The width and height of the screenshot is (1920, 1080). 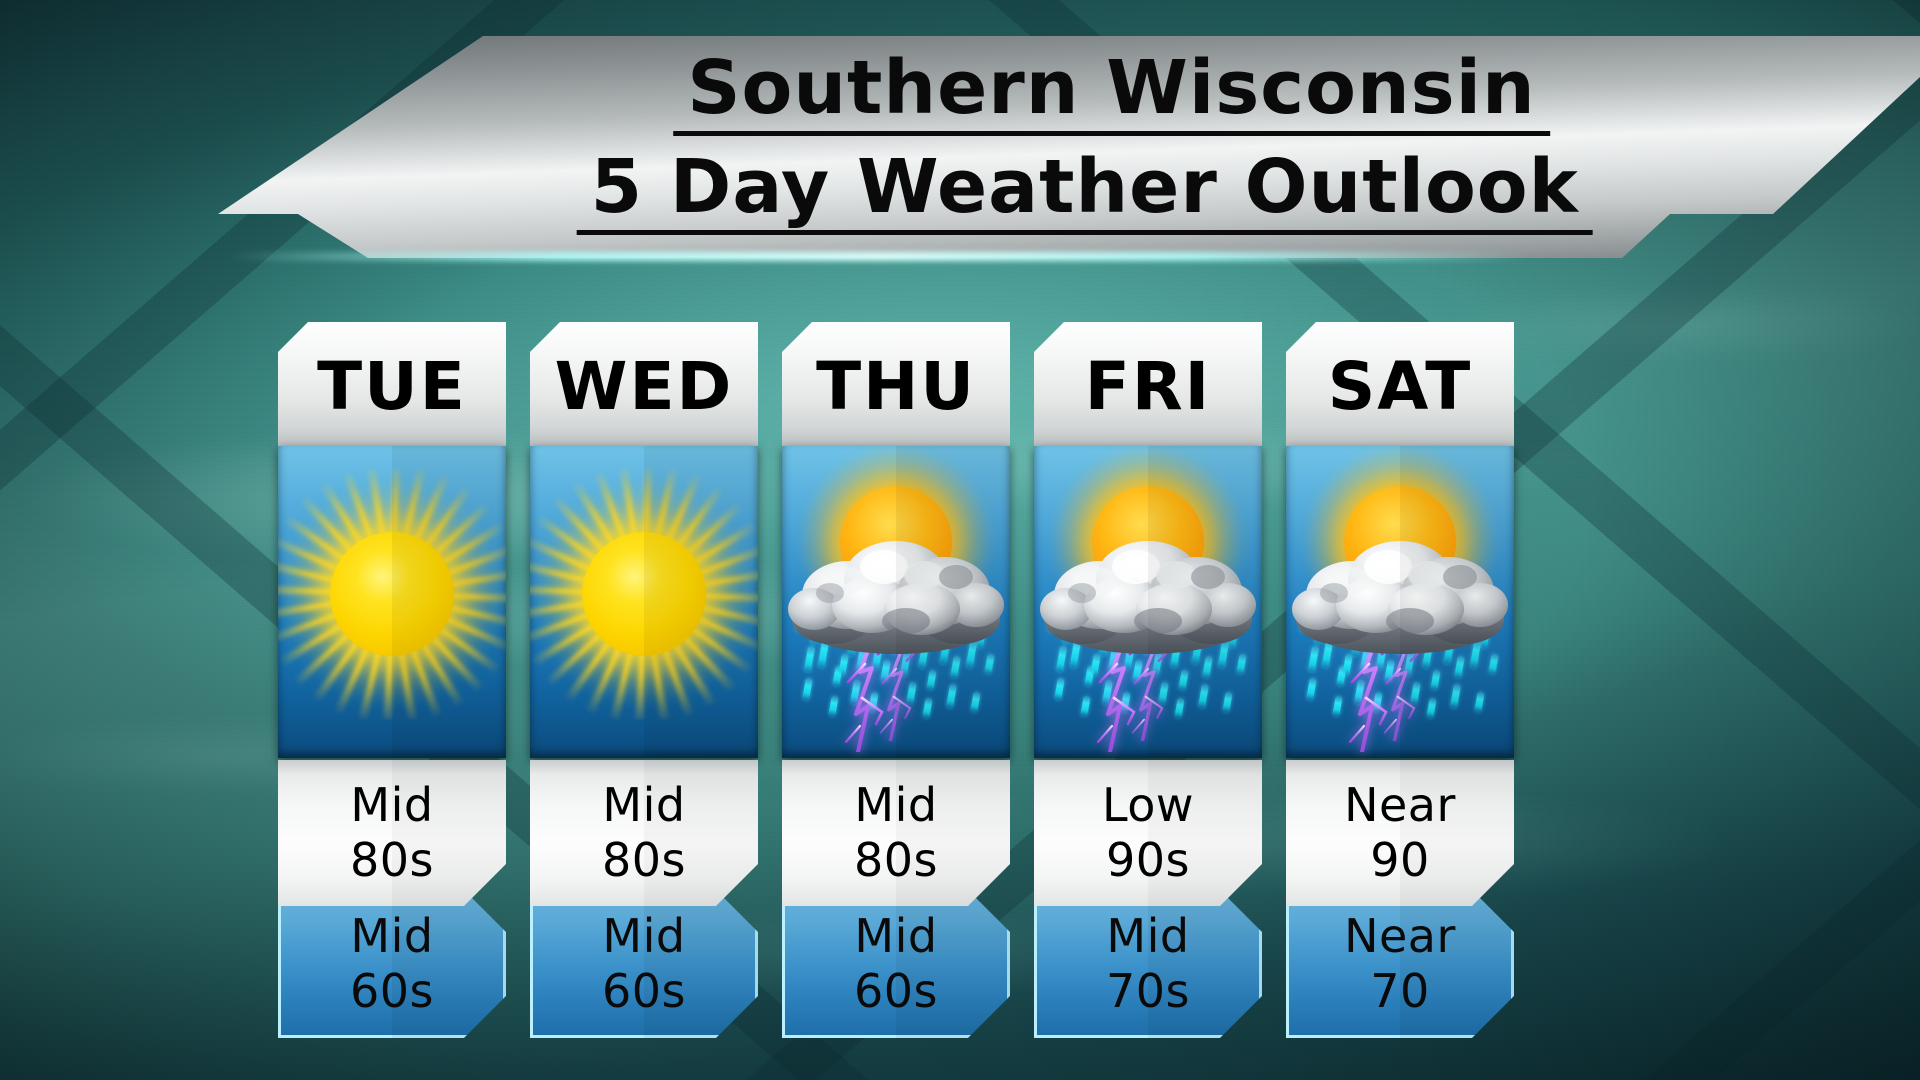 I want to click on day-header-tue: TUE, so click(x=392, y=384).